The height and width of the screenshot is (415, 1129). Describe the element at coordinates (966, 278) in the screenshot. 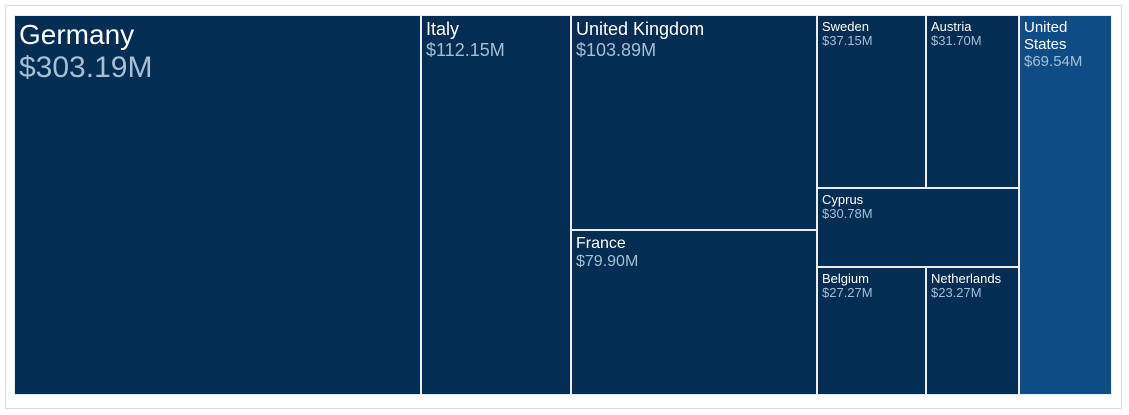

I see `tile-name: Netherlands` at that location.